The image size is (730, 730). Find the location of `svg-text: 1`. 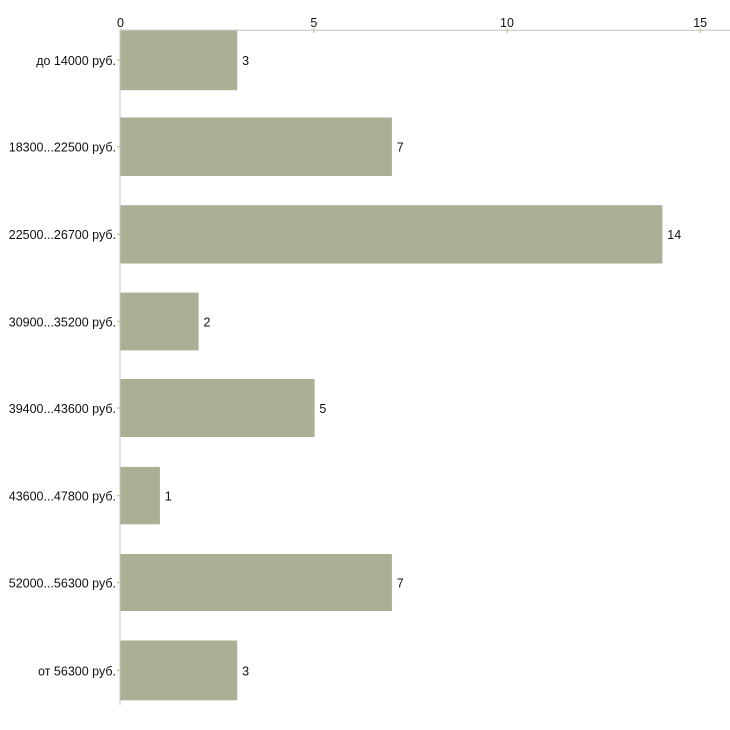

svg-text: 1 is located at coordinates (168, 497).